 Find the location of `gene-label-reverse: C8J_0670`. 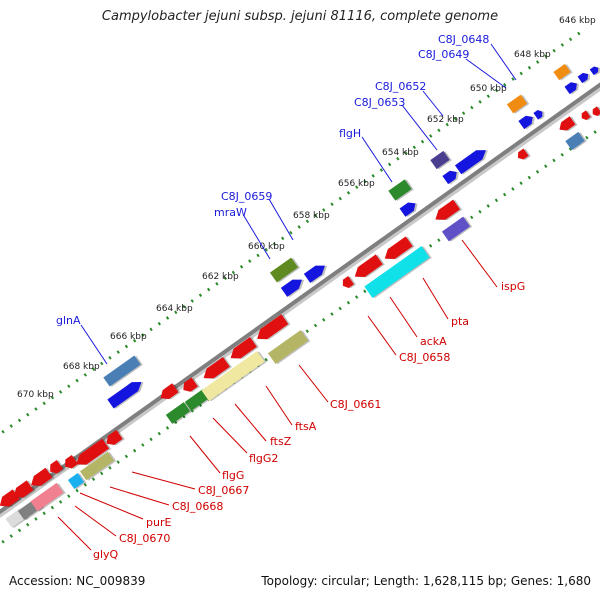

gene-label-reverse: C8J_0670 is located at coordinates (144, 538).